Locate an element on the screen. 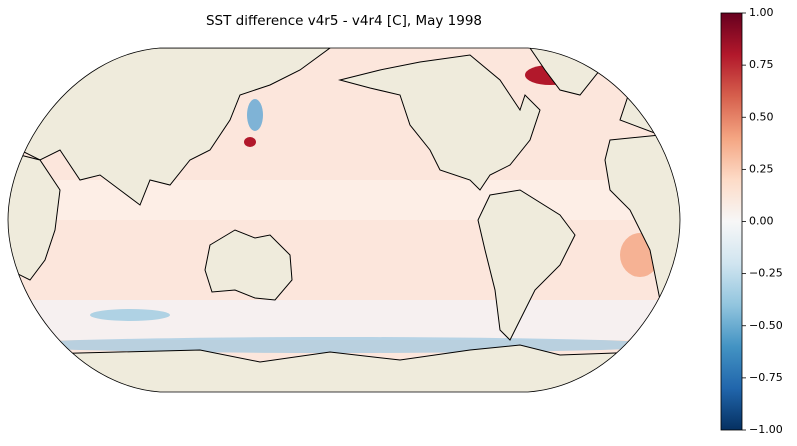 This screenshot has width=797, height=446. colorbar-tick-label: −0.50 is located at coordinates (766, 325).